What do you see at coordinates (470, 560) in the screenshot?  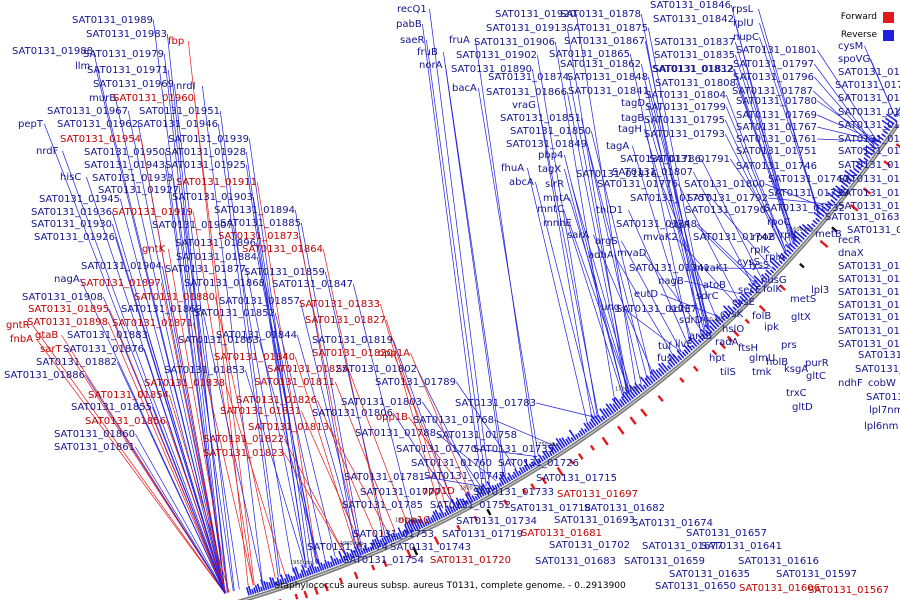 I see `gene-label-sat0131_01720: SAT0131_01720` at bounding box center [470, 560].